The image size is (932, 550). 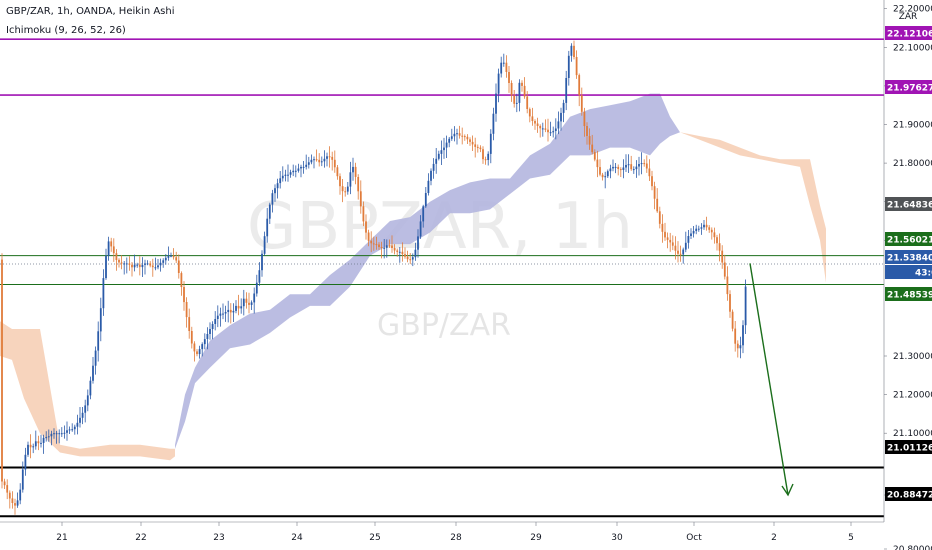 I want to click on y-tick-label: 21.30000, so click(x=912, y=357).